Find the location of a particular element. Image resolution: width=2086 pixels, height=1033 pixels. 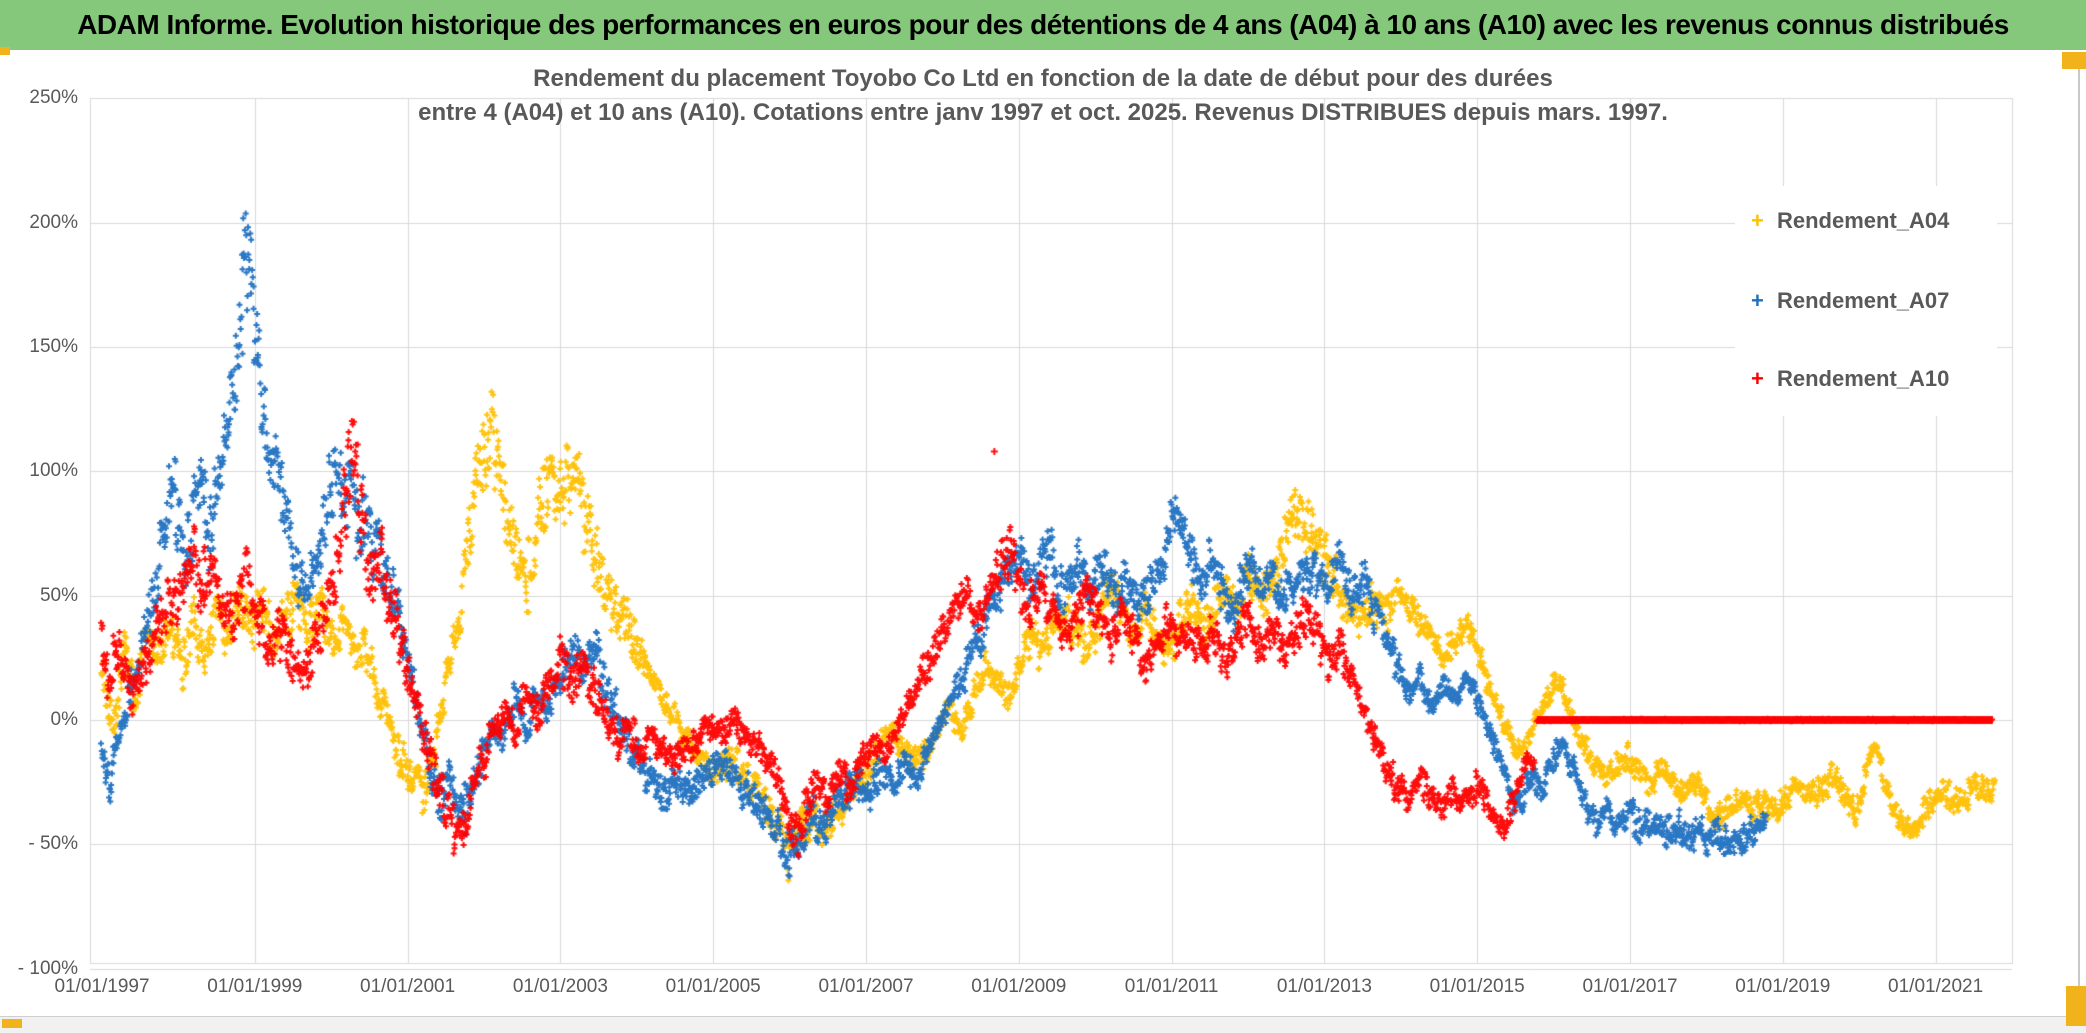

y-axis-label: 50% is located at coordinates (58, 595).